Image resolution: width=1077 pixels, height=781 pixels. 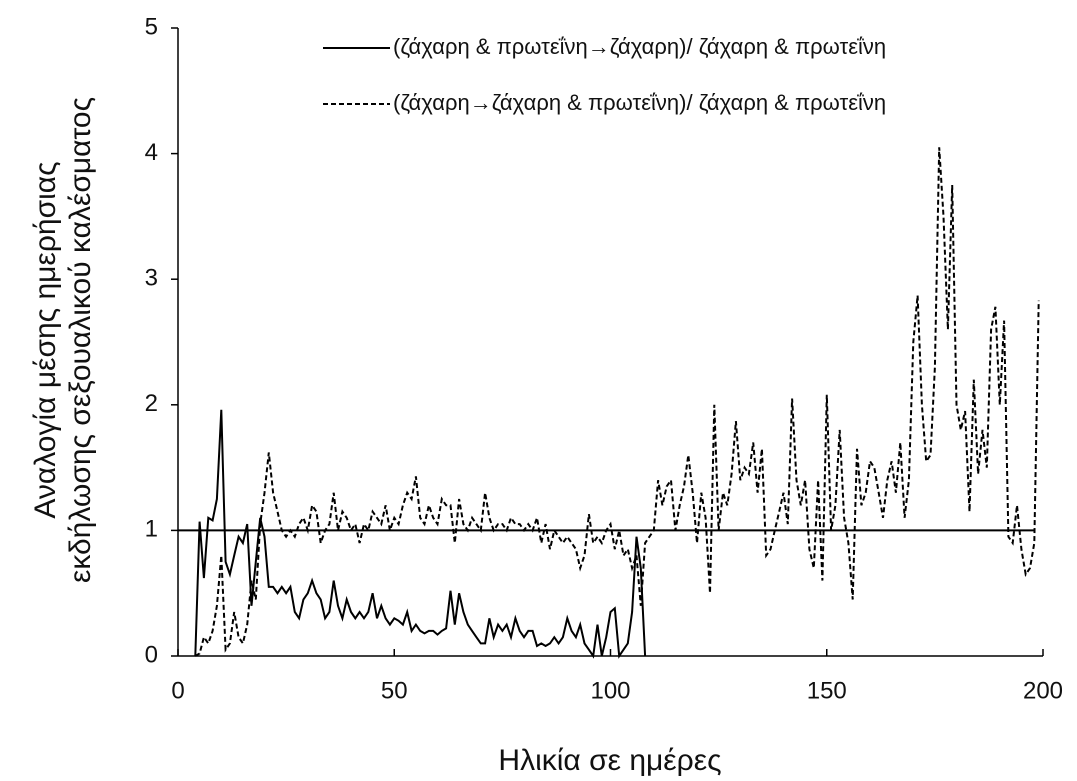 I want to click on series-line, so click(x=420, y=534).